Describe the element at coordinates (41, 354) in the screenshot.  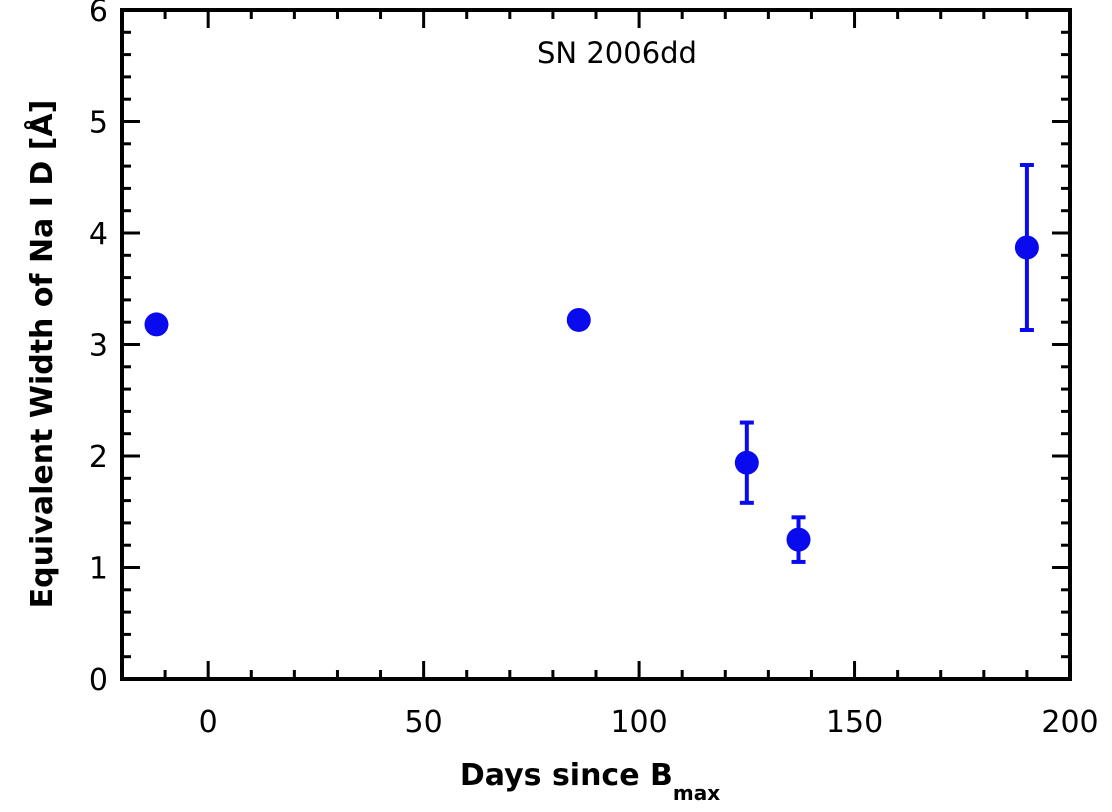
I see `y-axis-label: Equivalent Width of Na I D [Å]` at that location.